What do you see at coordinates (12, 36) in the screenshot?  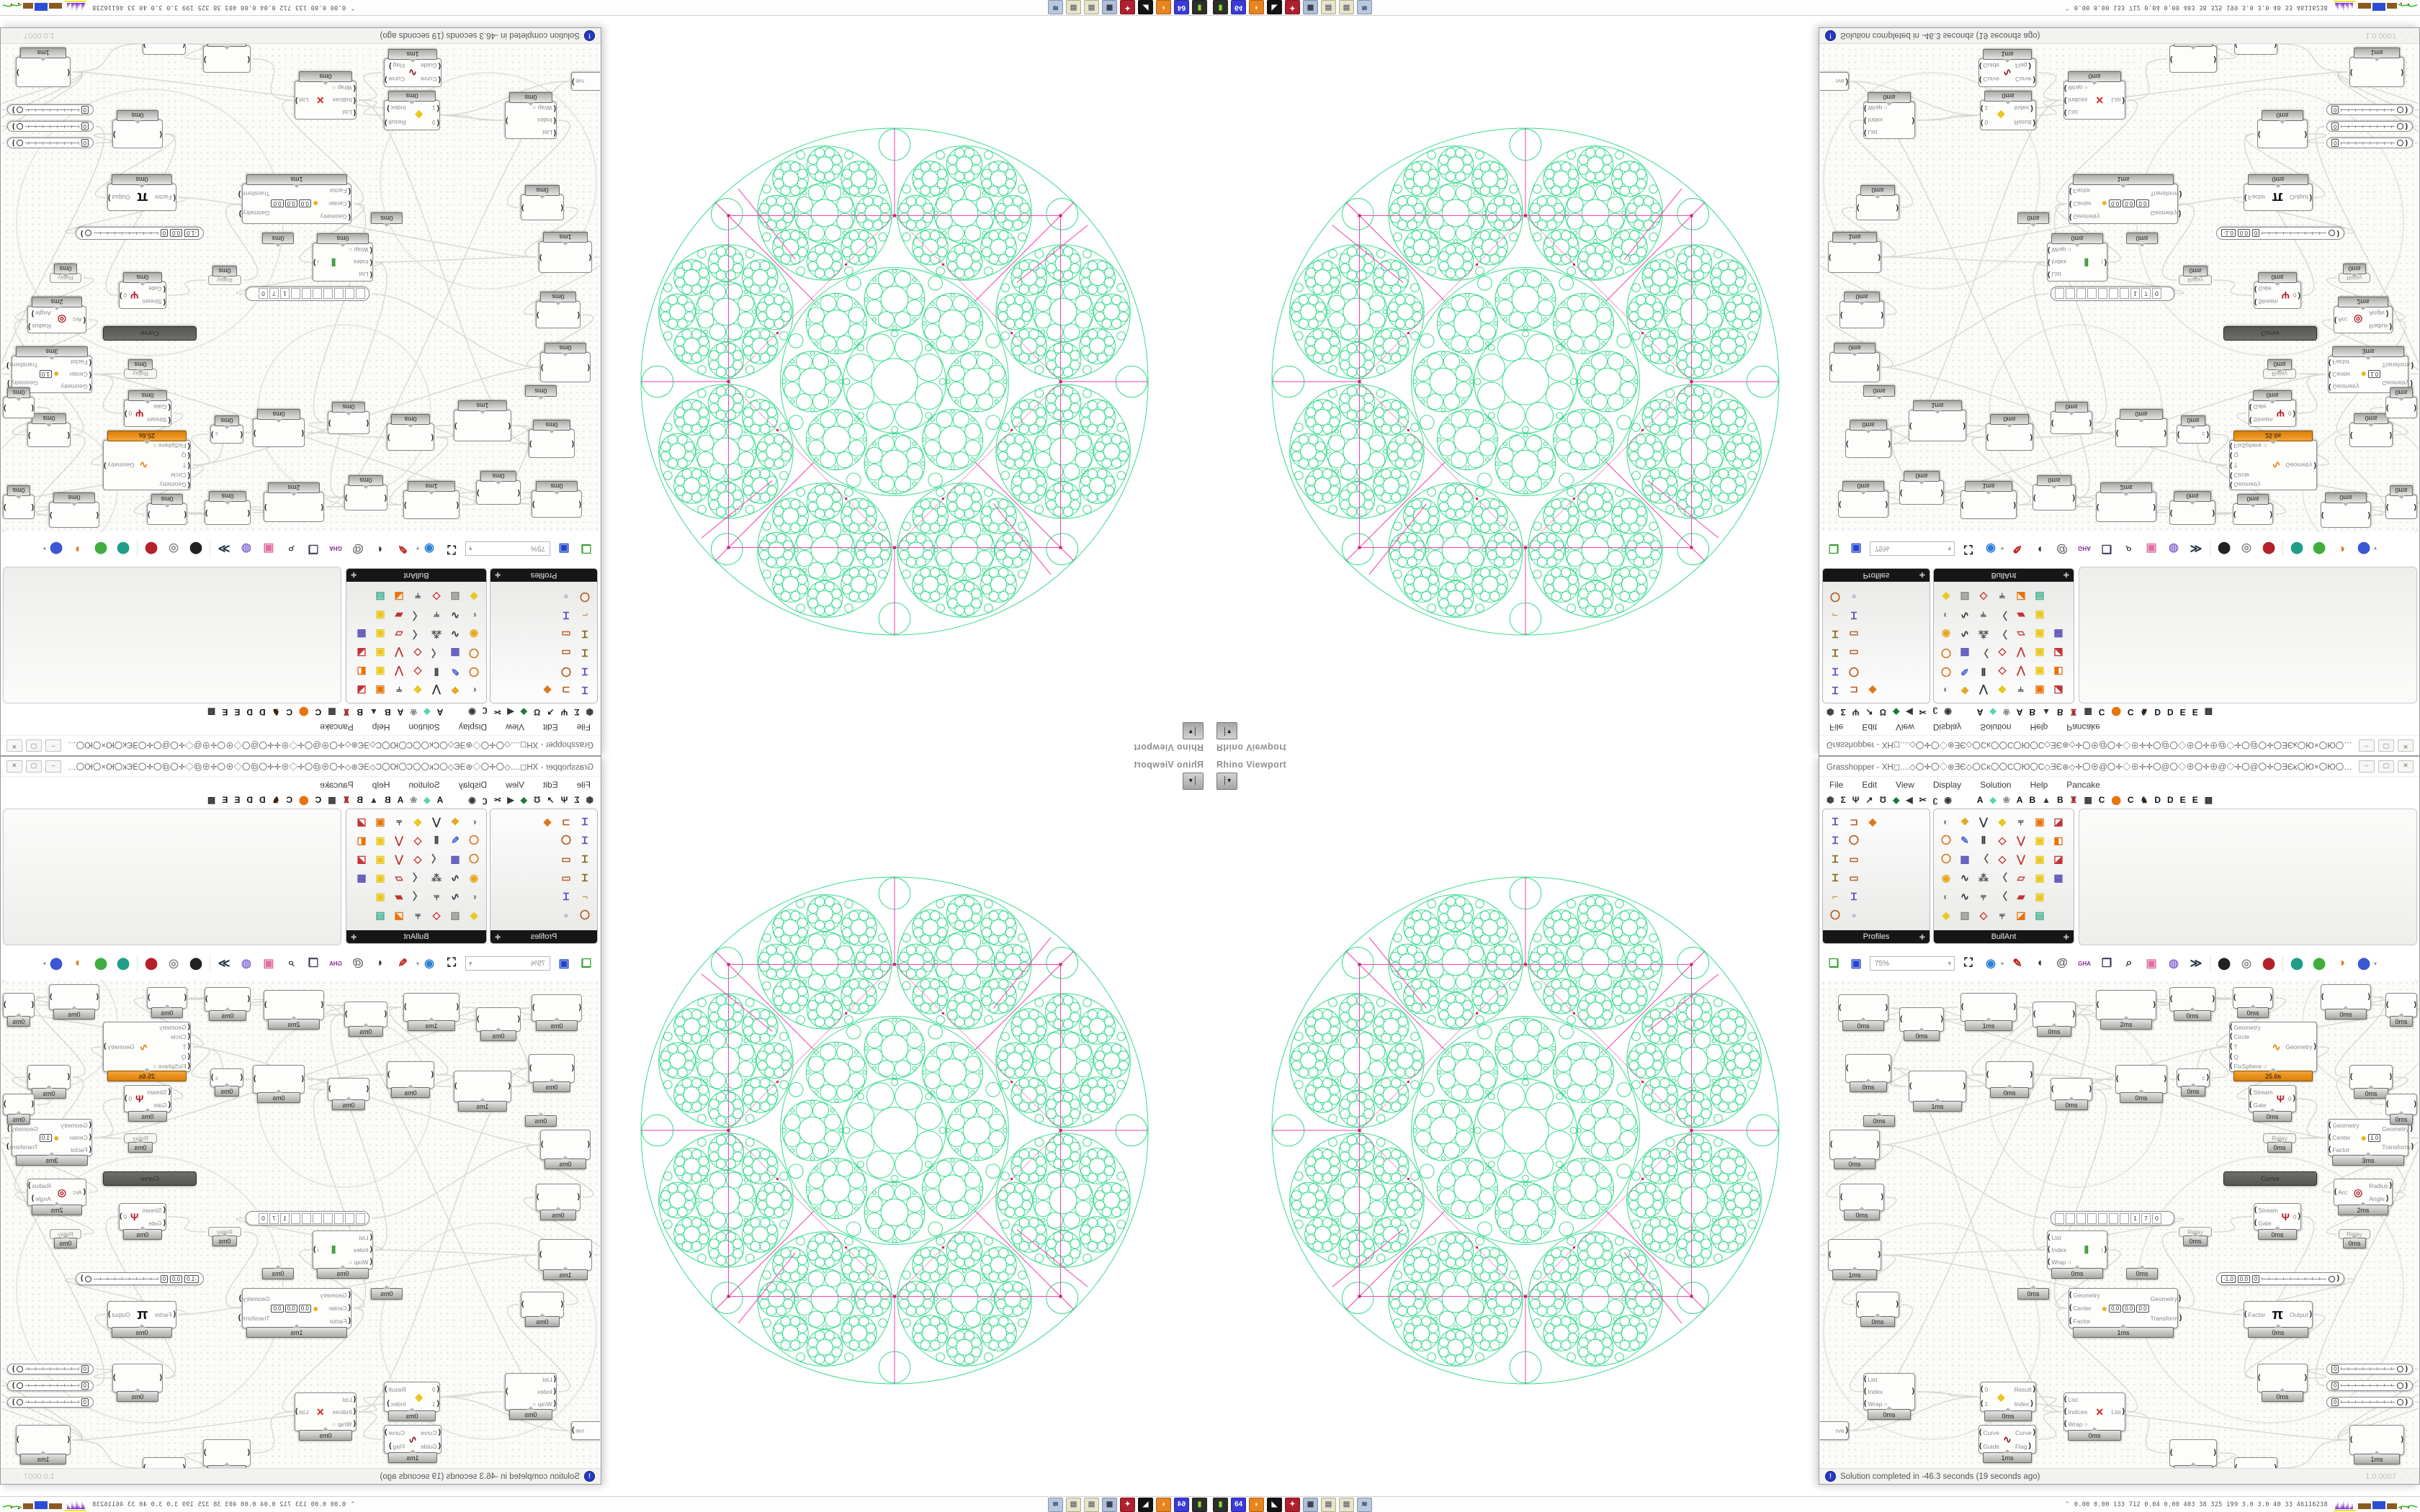 I see `resize-handle: ⋰⋰` at bounding box center [12, 36].